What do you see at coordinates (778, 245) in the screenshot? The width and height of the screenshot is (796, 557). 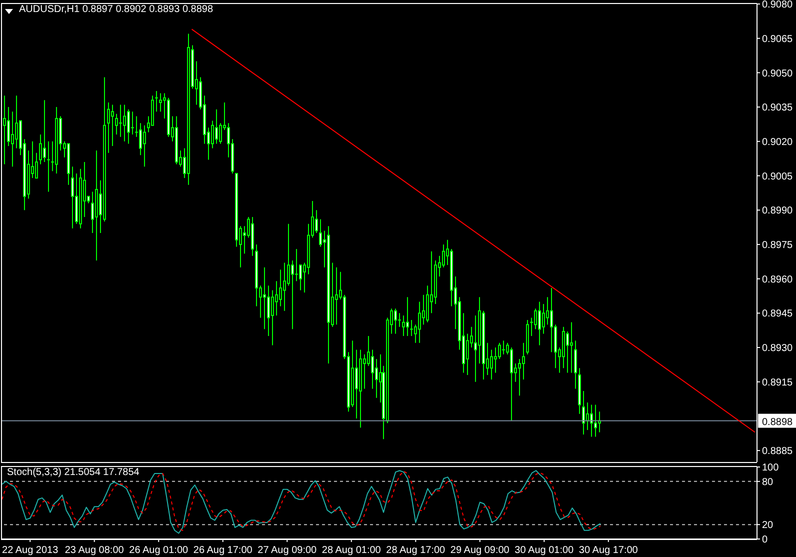 I see `y-tick-label: 0.8975` at bounding box center [778, 245].